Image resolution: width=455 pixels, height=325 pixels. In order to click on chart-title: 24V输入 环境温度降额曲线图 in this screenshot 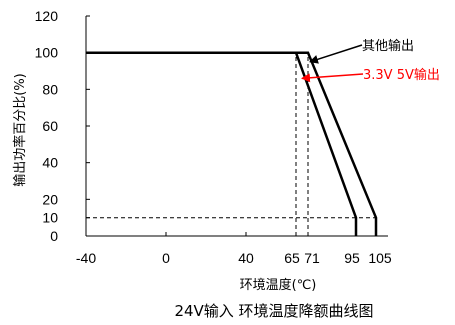, I will do `click(273, 311)`.